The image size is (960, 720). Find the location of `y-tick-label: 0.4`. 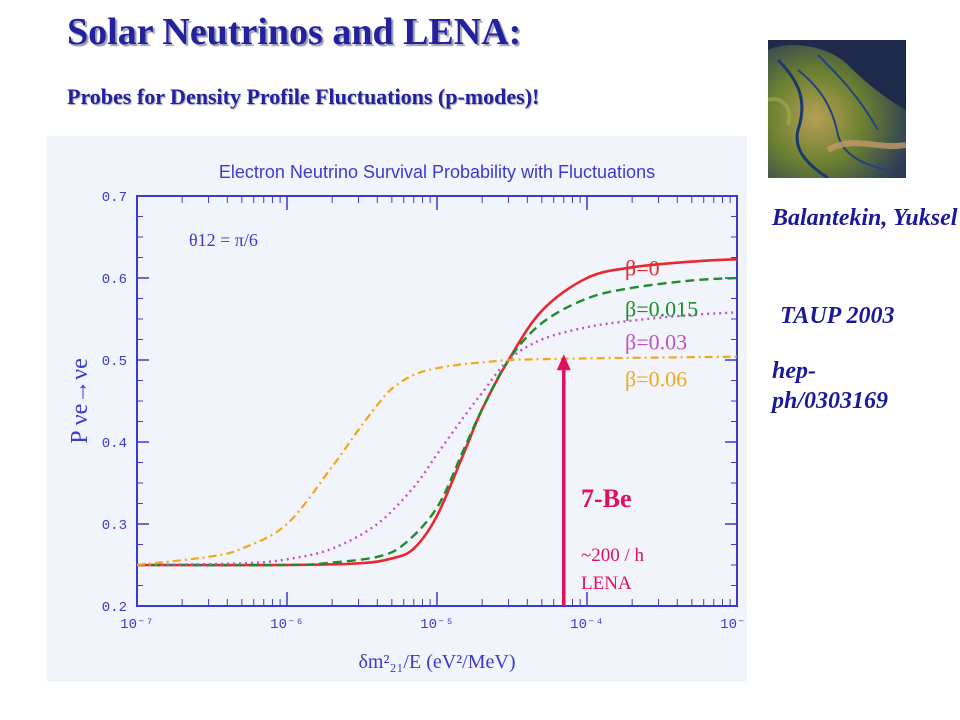

y-tick-label: 0.4 is located at coordinates (114, 444).